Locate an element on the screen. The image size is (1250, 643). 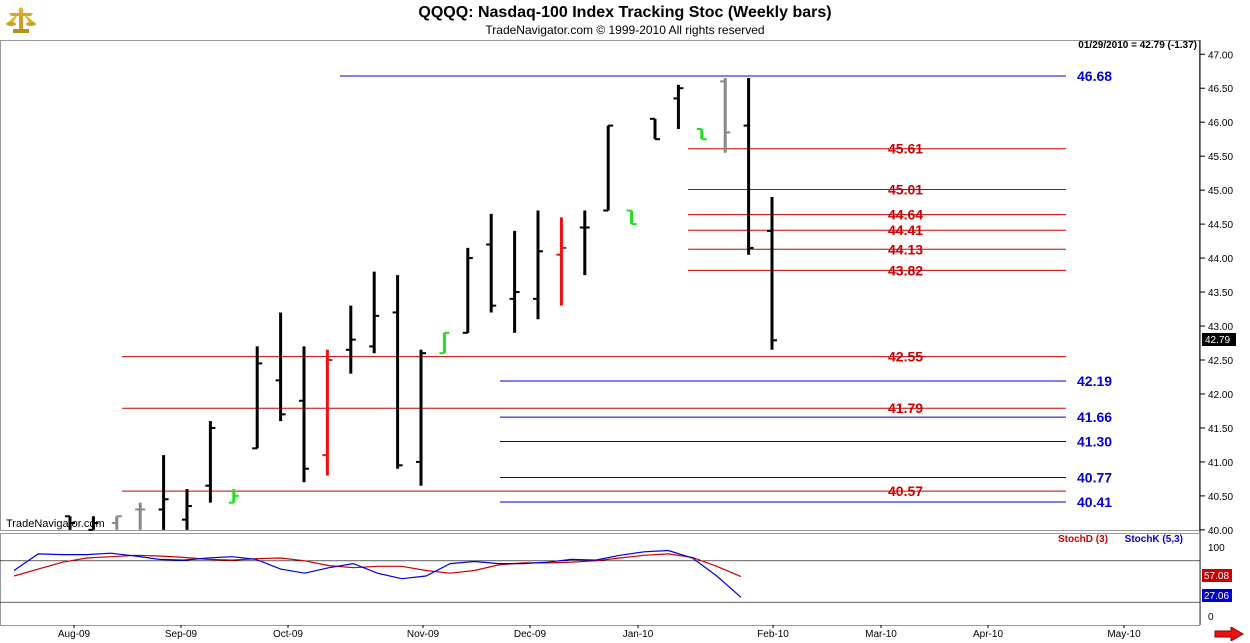
level-label: 40.57 is located at coordinates (905, 491).